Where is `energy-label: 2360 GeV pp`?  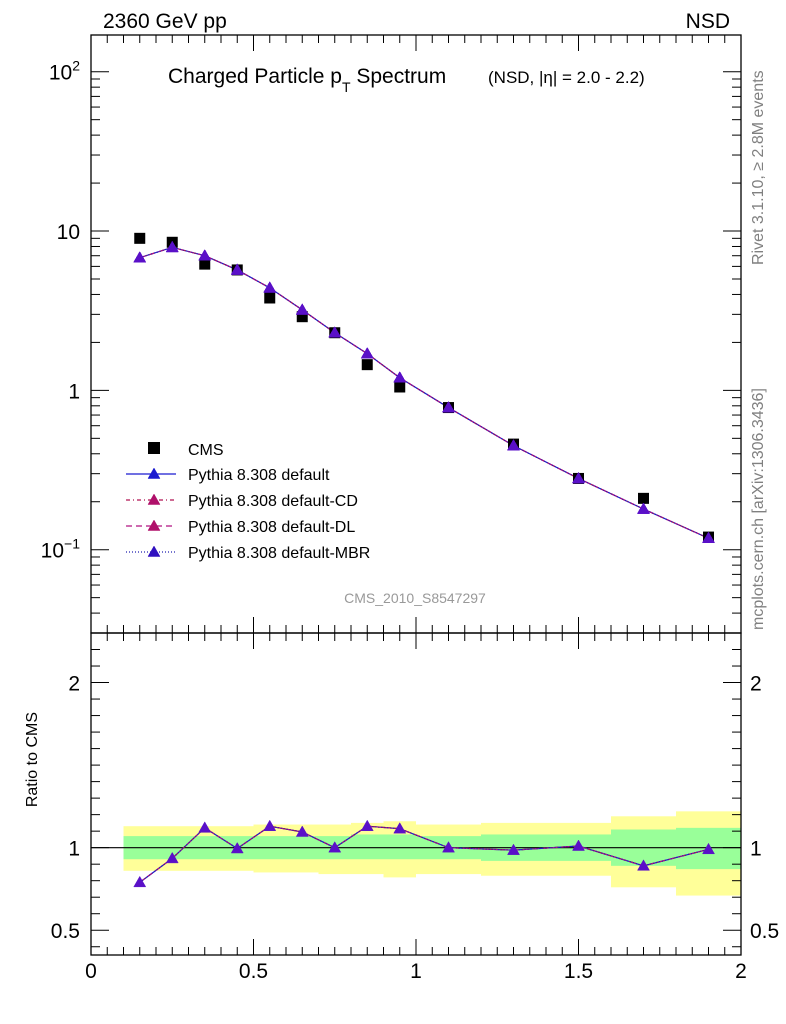 energy-label: 2360 GeV pp is located at coordinates (165, 21).